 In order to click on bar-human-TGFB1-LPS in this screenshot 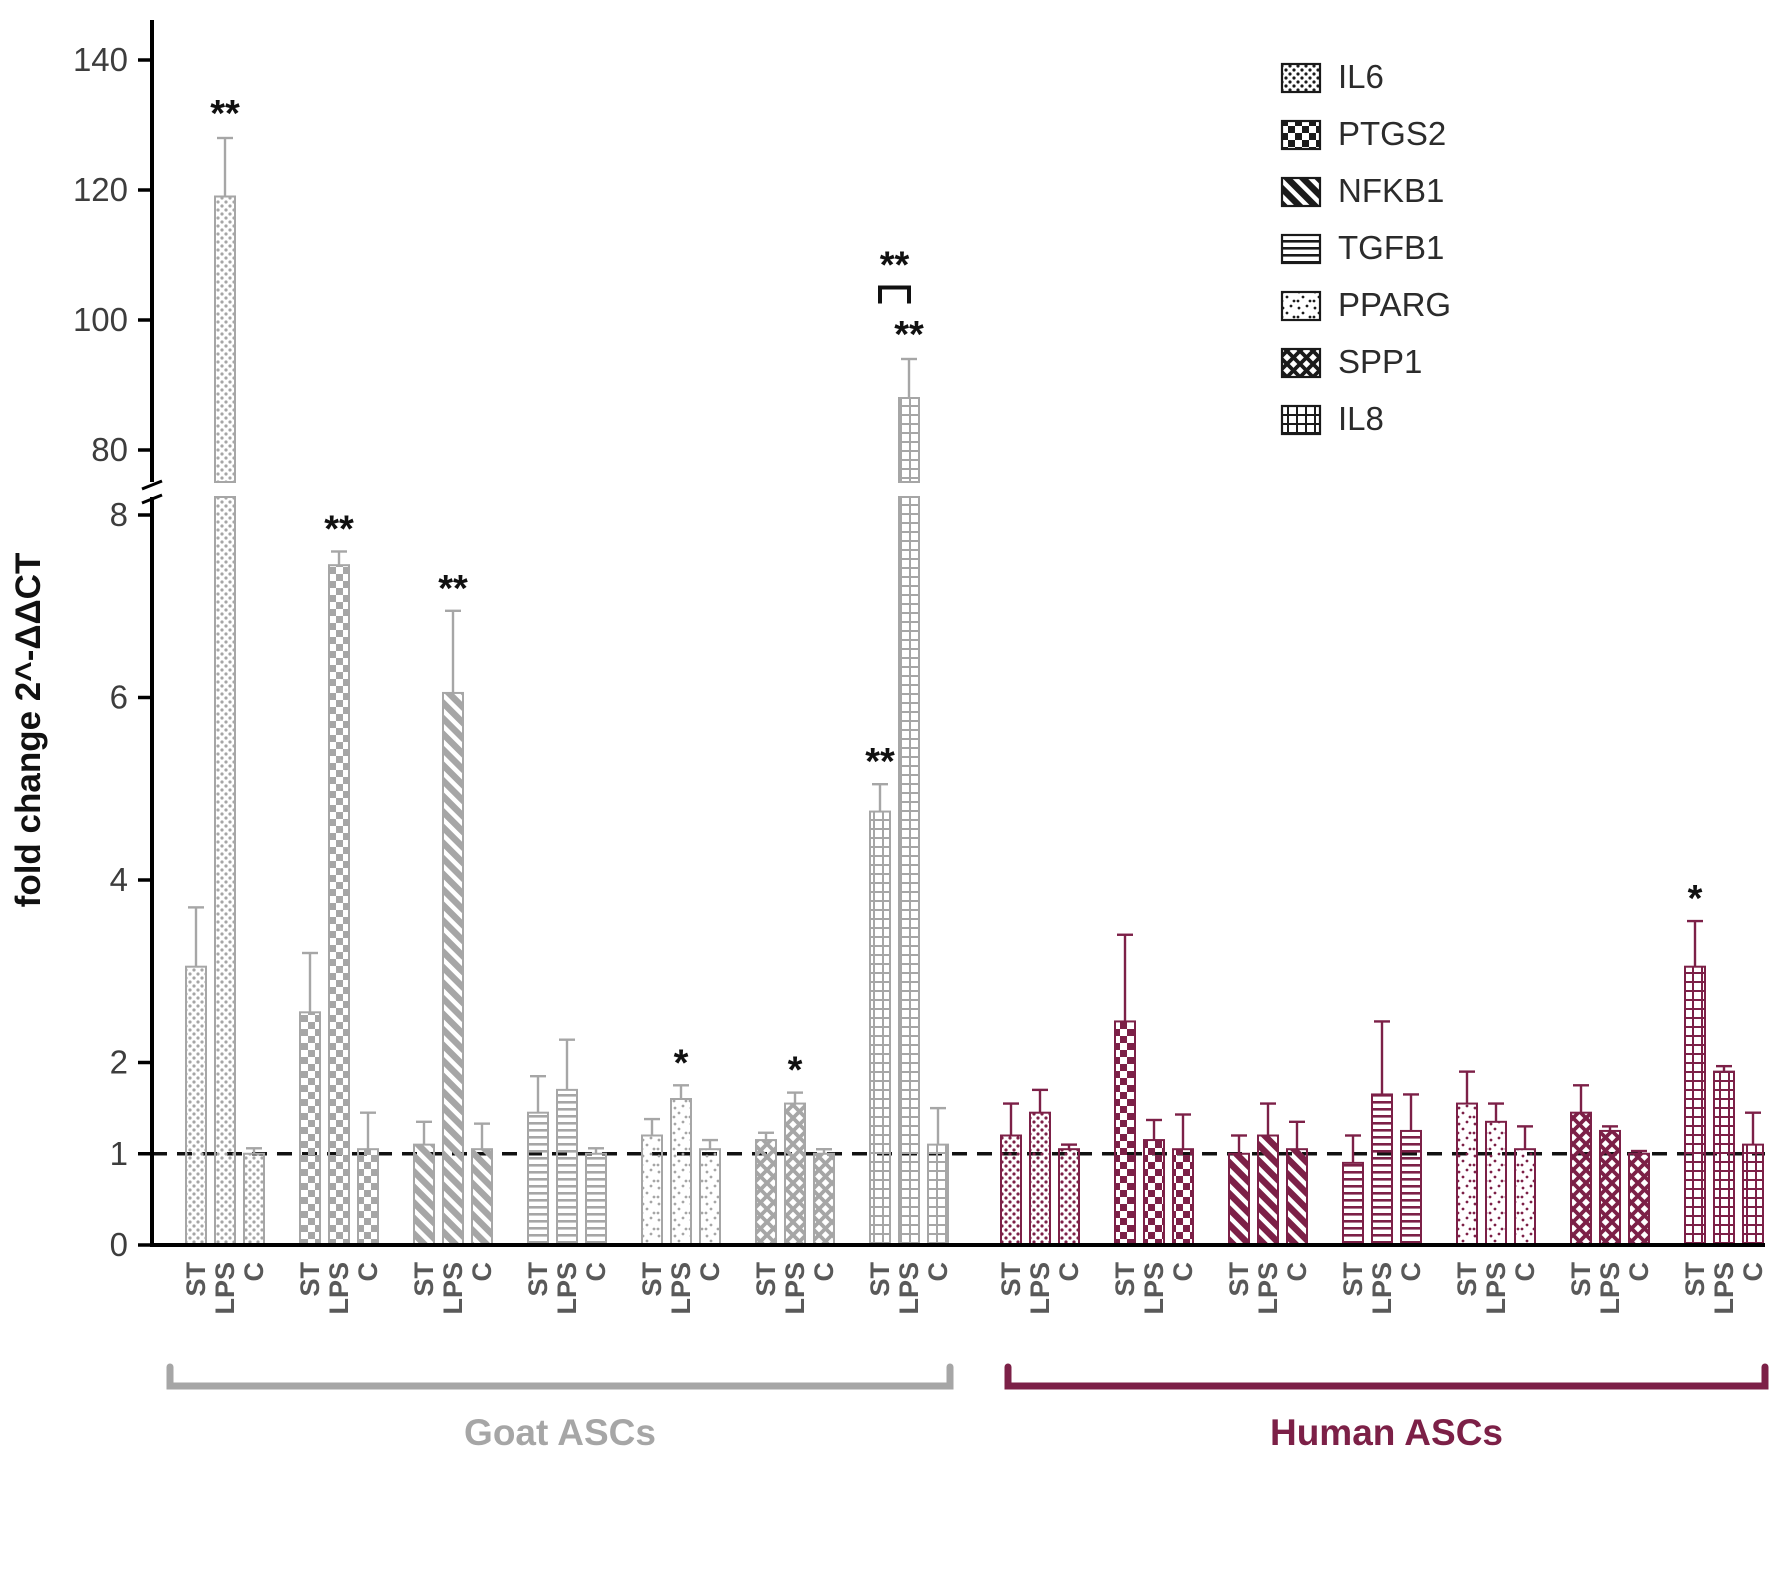, I will do `click(1382, 1169)`.